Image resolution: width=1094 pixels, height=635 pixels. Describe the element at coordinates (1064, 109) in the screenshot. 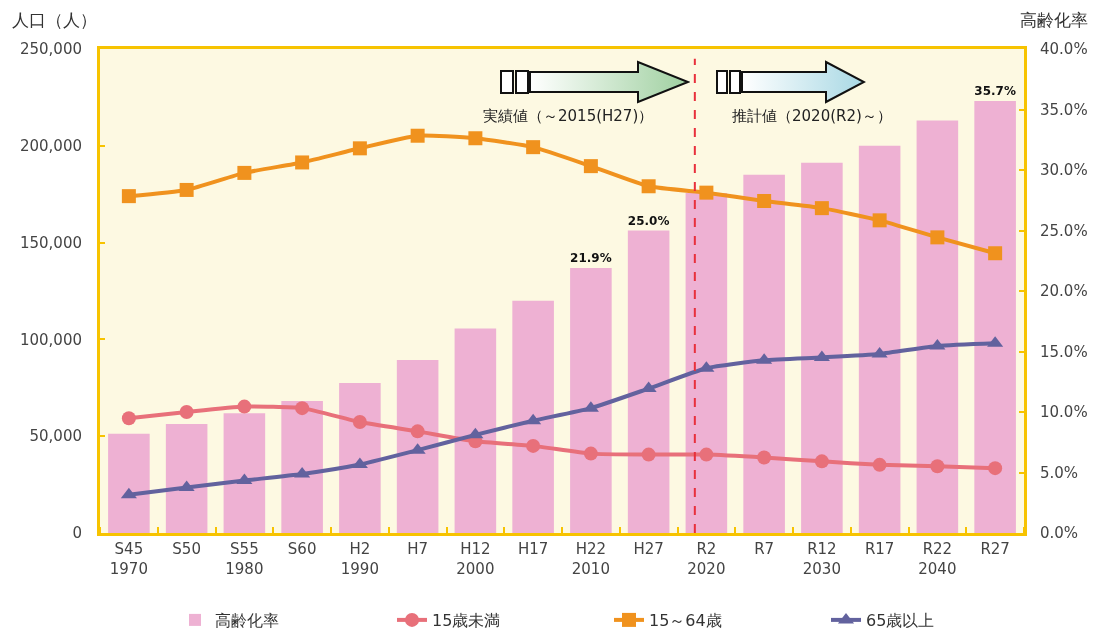

I see `y2-tick-label: 35.0%` at that location.